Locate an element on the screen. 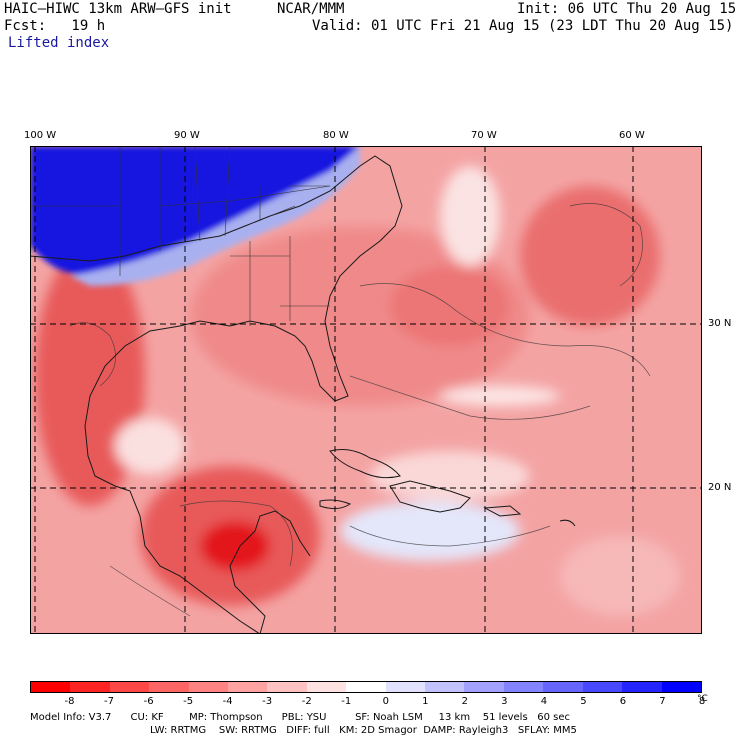  colorbar-tick-label: -7 is located at coordinates (109, 701).